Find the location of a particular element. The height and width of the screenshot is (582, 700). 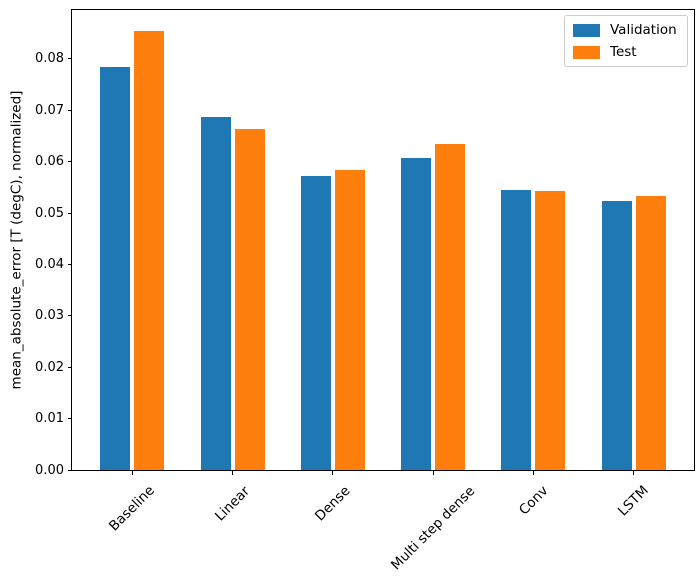

y-tick-label: 0.06 is located at coordinates (49, 162).